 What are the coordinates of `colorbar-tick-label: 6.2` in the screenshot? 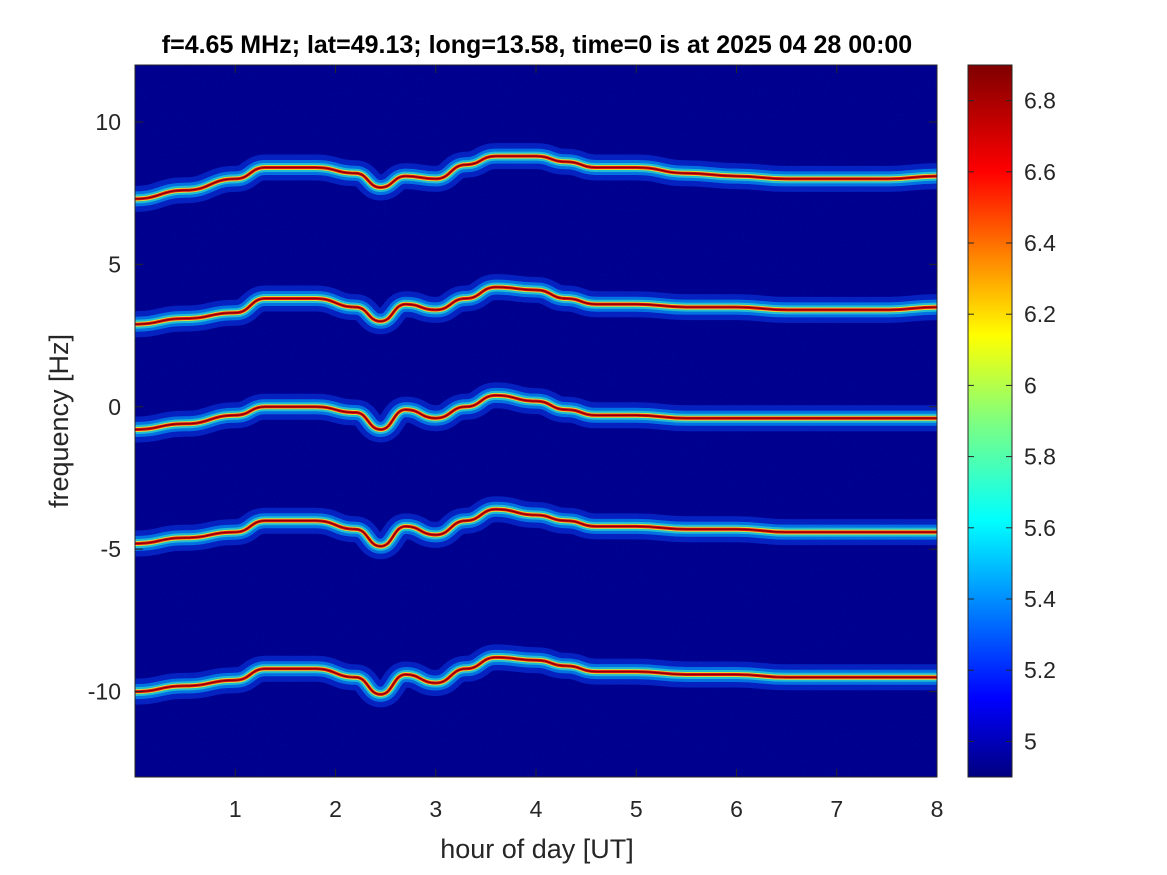 It's located at (1040, 314).